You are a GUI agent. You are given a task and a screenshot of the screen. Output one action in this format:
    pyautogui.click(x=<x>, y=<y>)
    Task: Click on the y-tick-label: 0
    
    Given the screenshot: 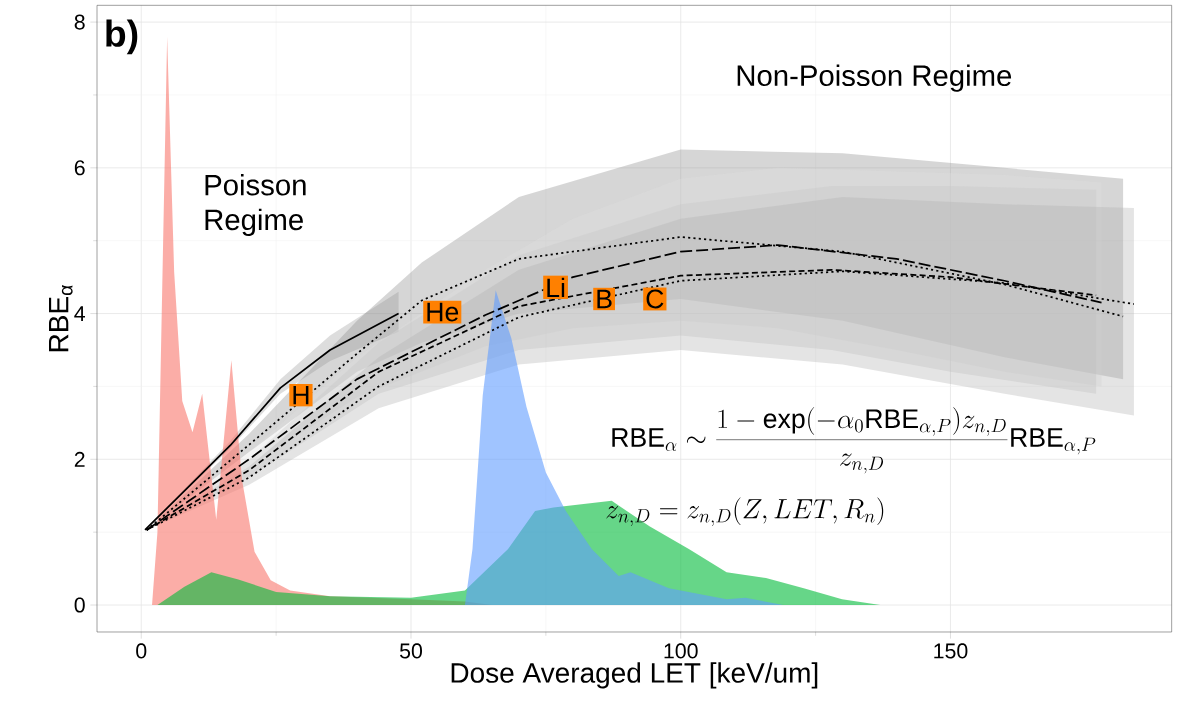 What is the action you would take?
    pyautogui.click(x=79, y=605)
    